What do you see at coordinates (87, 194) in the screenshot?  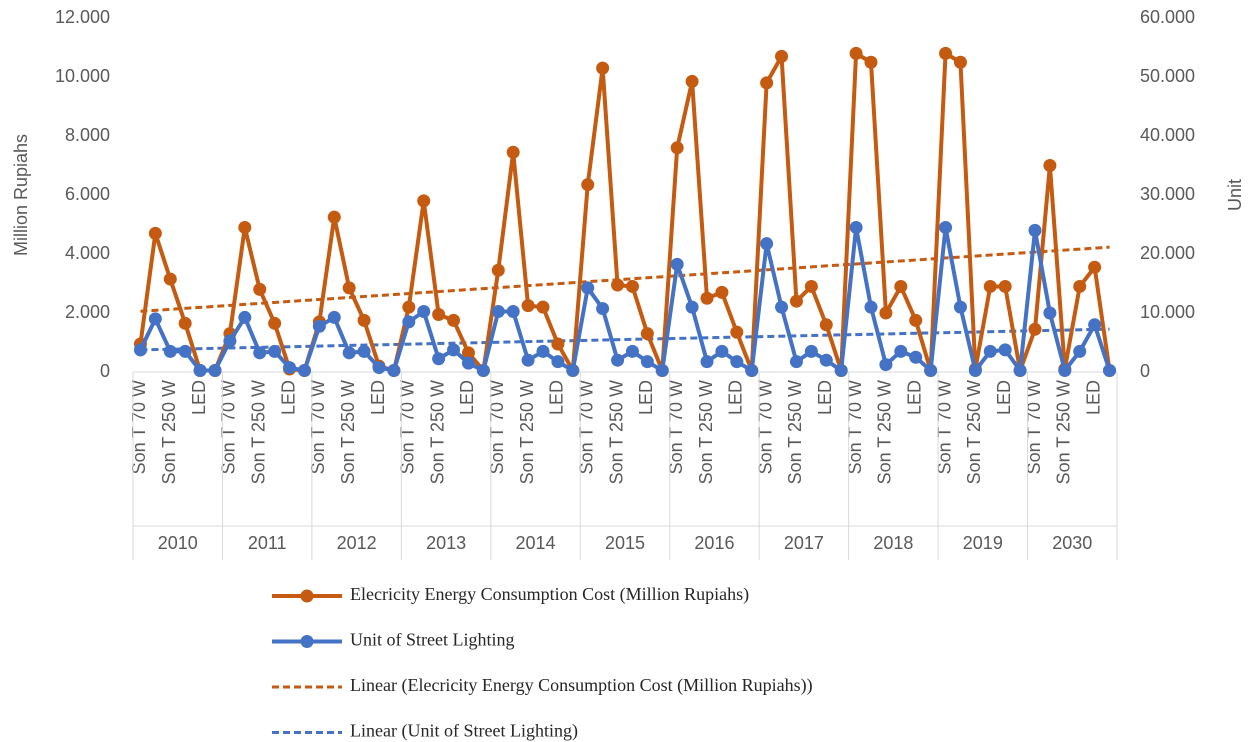 I see `y-tick-label: 6.000` at bounding box center [87, 194].